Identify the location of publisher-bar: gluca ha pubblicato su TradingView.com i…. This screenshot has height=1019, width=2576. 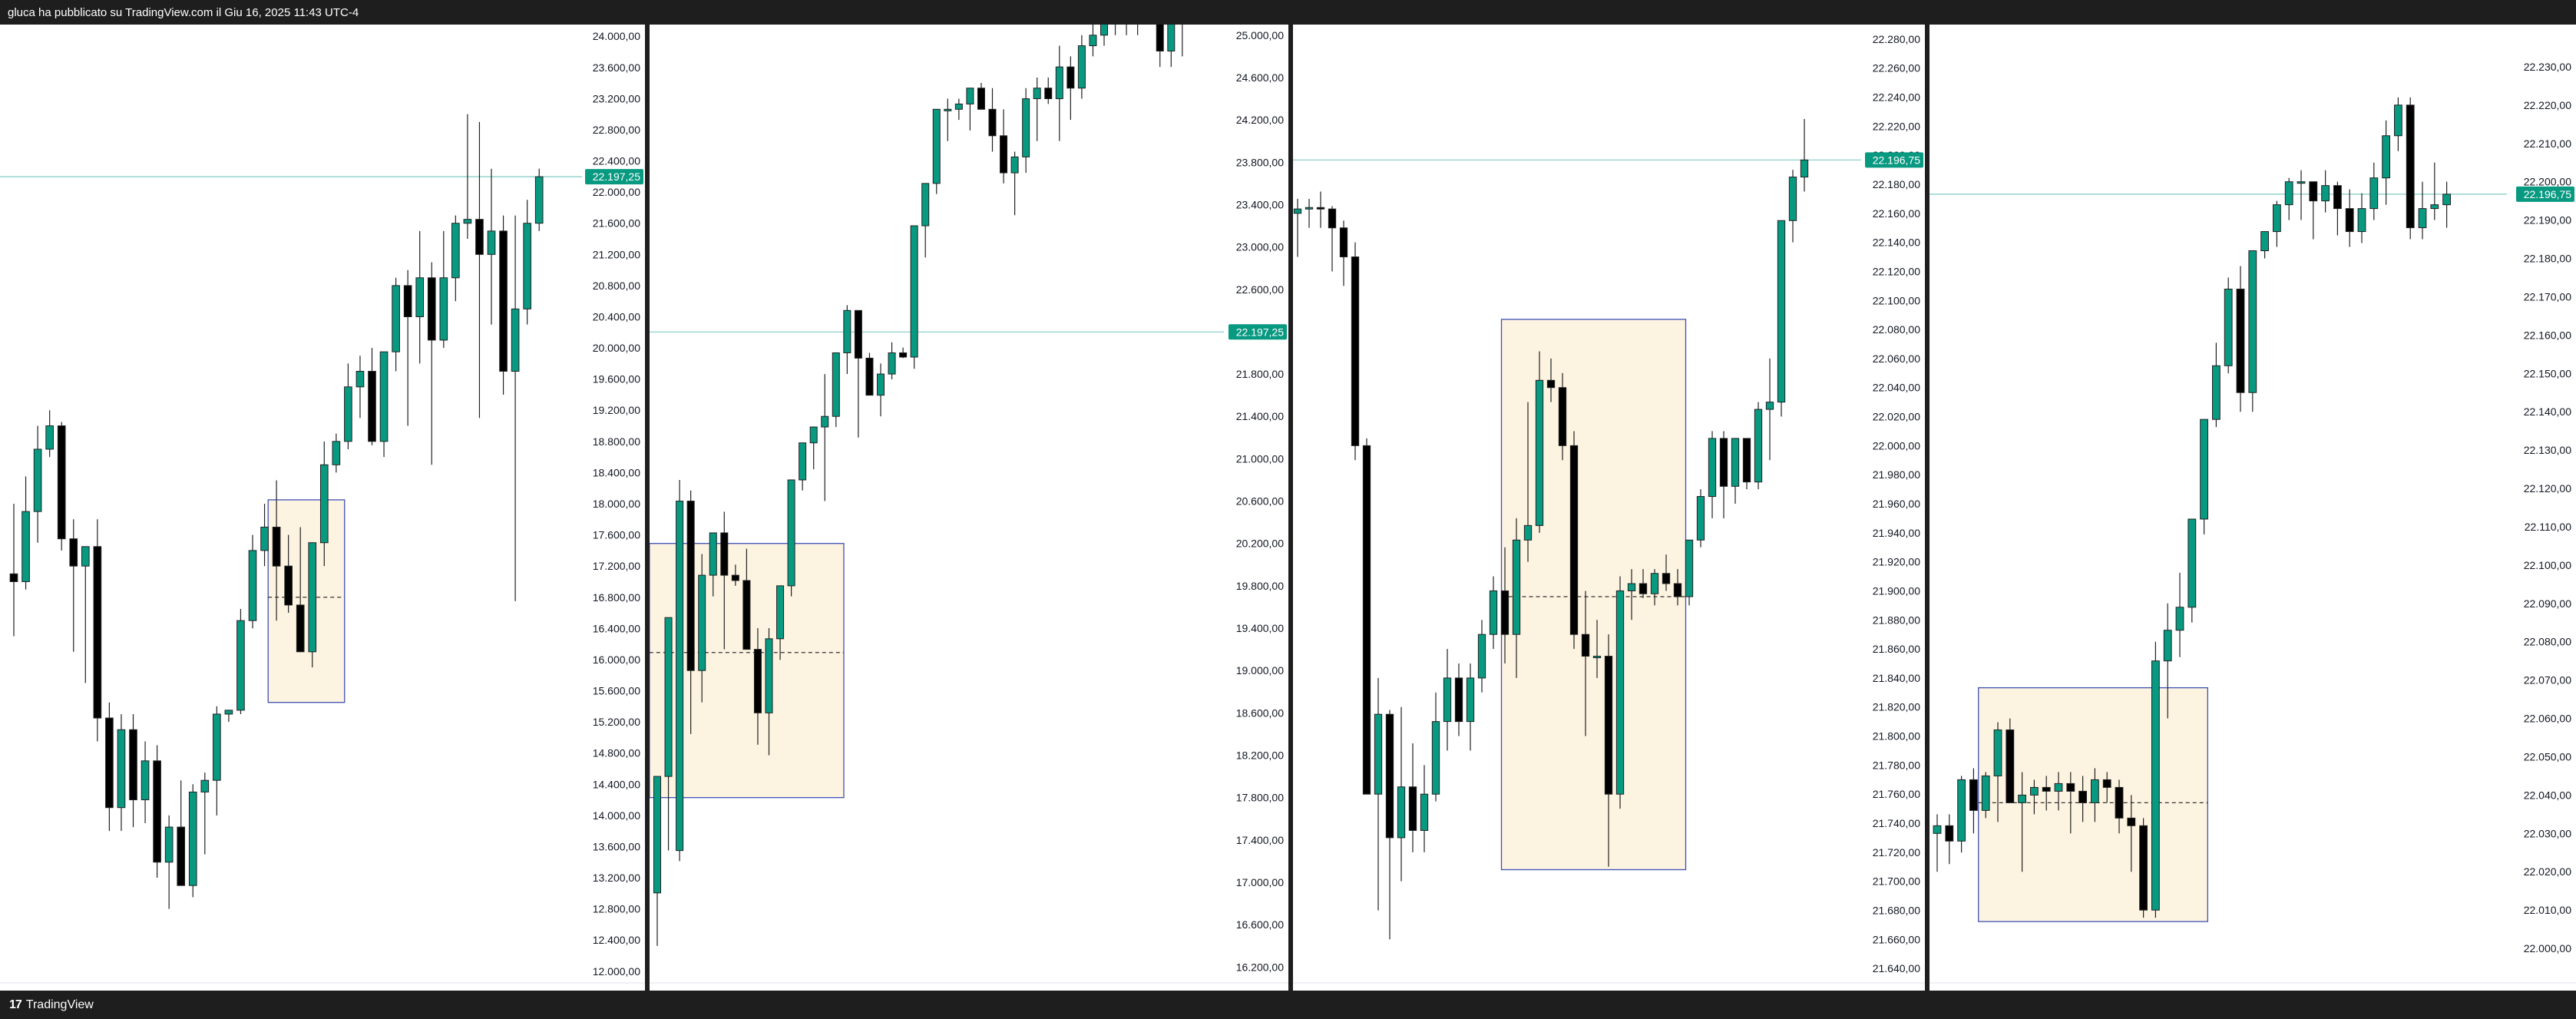
(1288, 12).